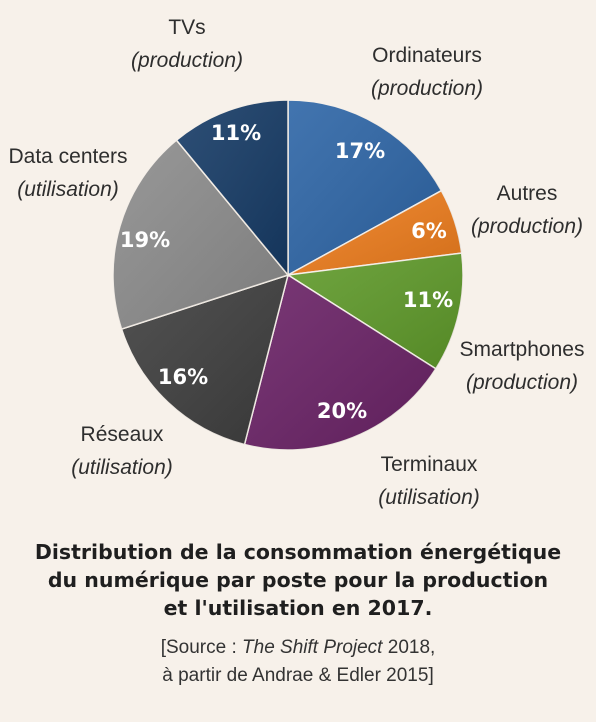  I want to click on pie-slice-shading-smartphones, so click(376, 311).